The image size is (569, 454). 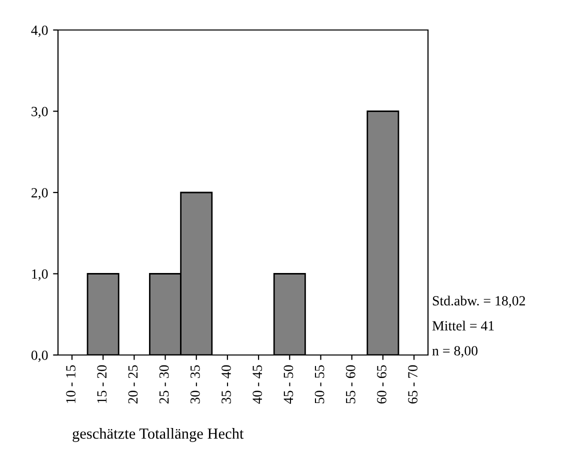 What do you see at coordinates (40, 112) in the screenshot?
I see `y-tick-label: 3,0` at bounding box center [40, 112].